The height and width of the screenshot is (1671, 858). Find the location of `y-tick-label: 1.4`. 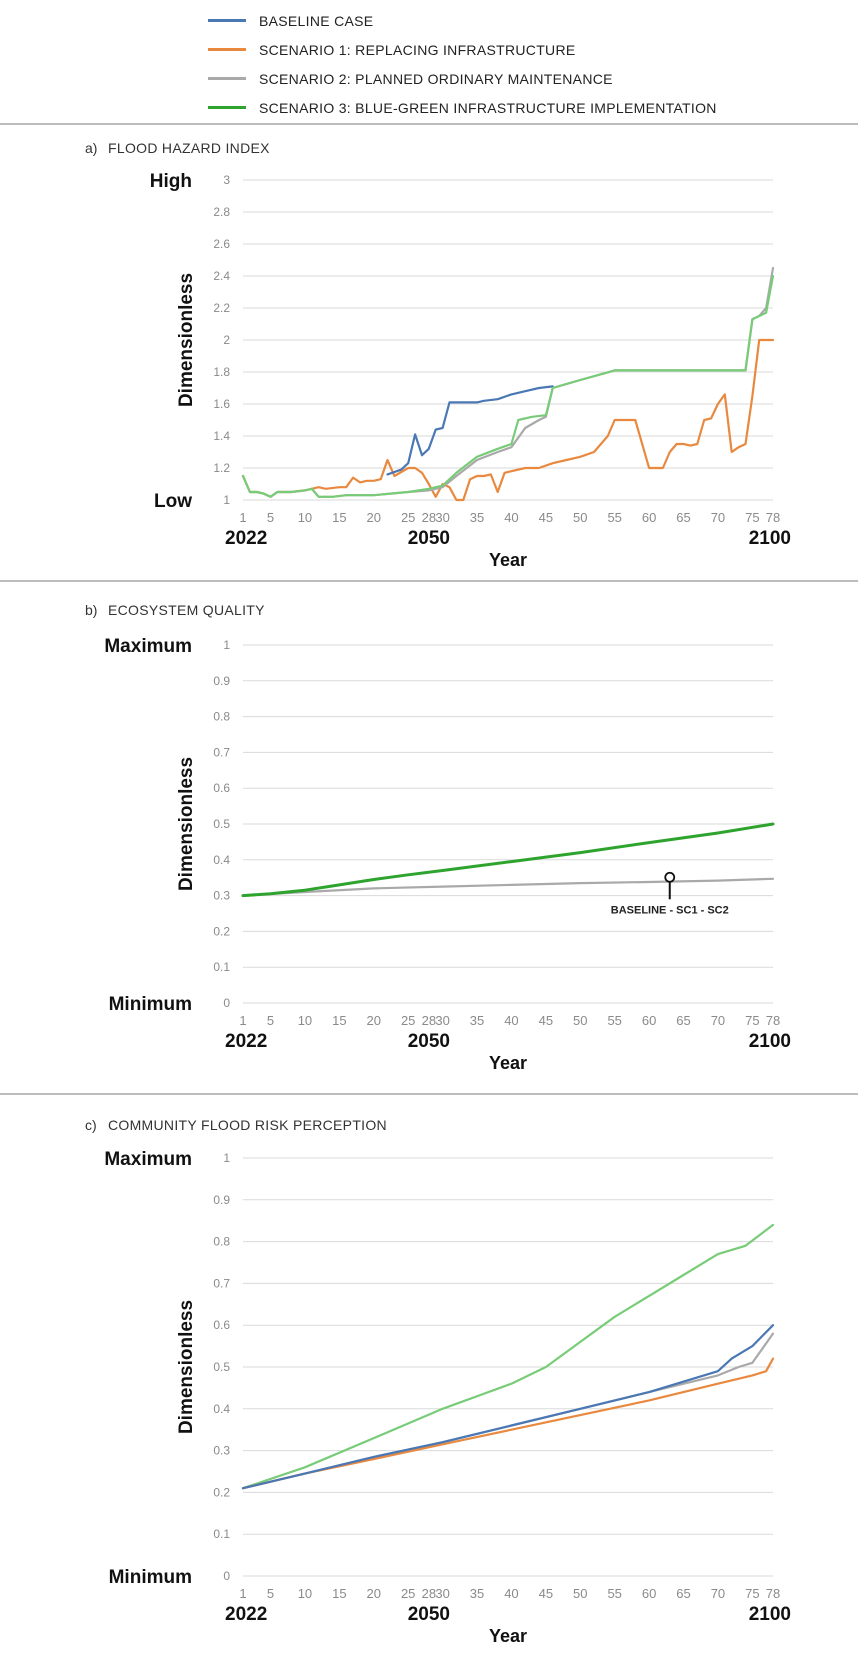

y-tick-label: 1.4 is located at coordinates (221, 436).